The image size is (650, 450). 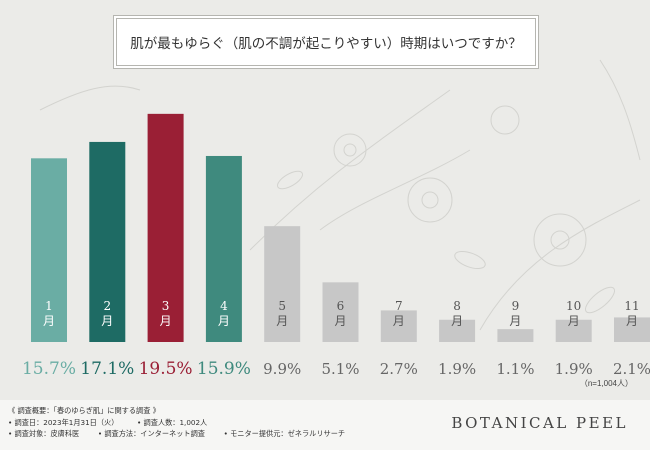 What do you see at coordinates (631, 313) in the screenshot?
I see `month-label-11: 11 月` at bounding box center [631, 313].